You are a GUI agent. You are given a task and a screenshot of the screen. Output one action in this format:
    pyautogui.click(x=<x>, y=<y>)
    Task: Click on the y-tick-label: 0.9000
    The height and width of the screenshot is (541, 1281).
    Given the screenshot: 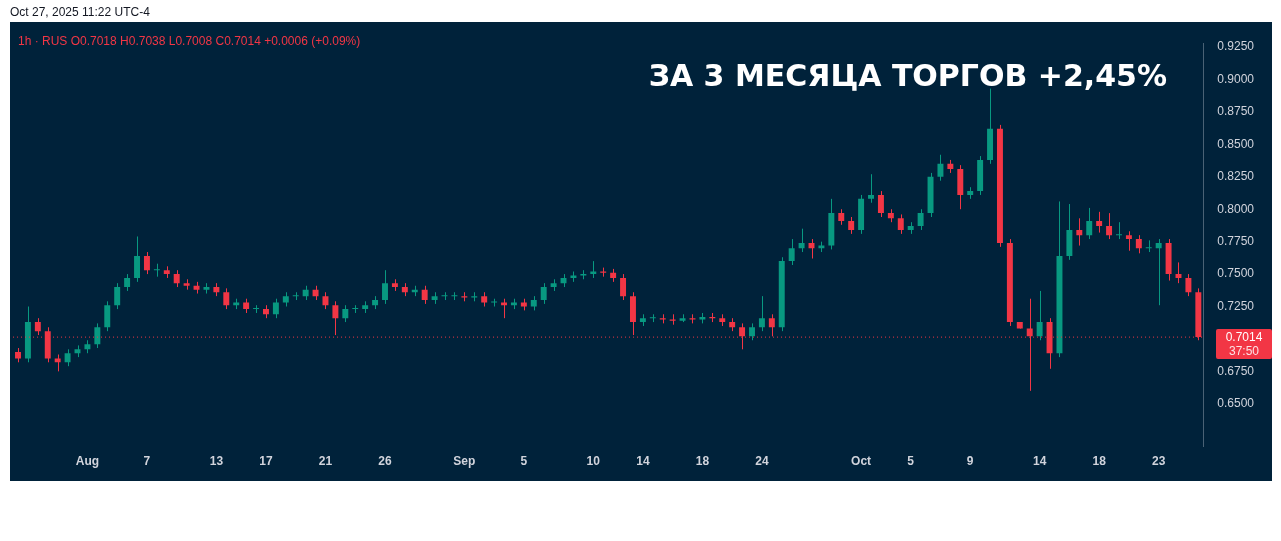 What is the action you would take?
    pyautogui.click(x=1236, y=78)
    